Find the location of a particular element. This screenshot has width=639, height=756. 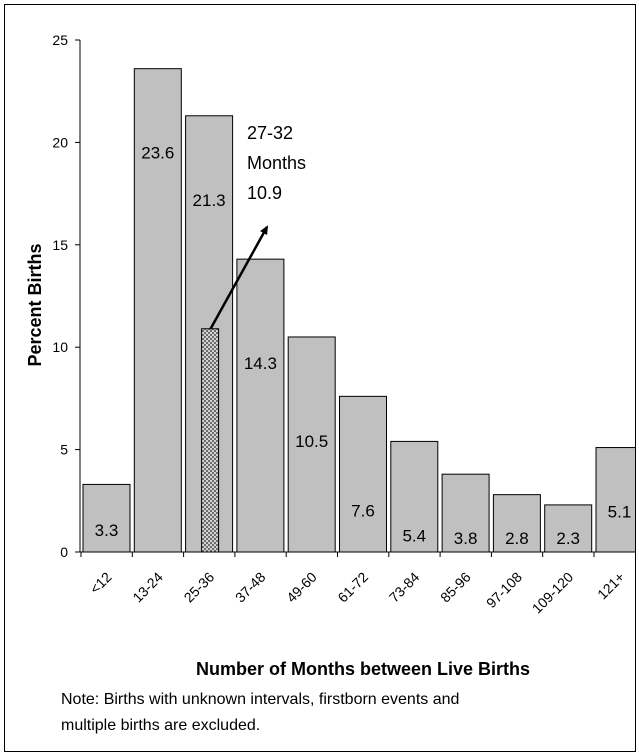

x-tick-label-121: 121+ is located at coordinates (611, 586).